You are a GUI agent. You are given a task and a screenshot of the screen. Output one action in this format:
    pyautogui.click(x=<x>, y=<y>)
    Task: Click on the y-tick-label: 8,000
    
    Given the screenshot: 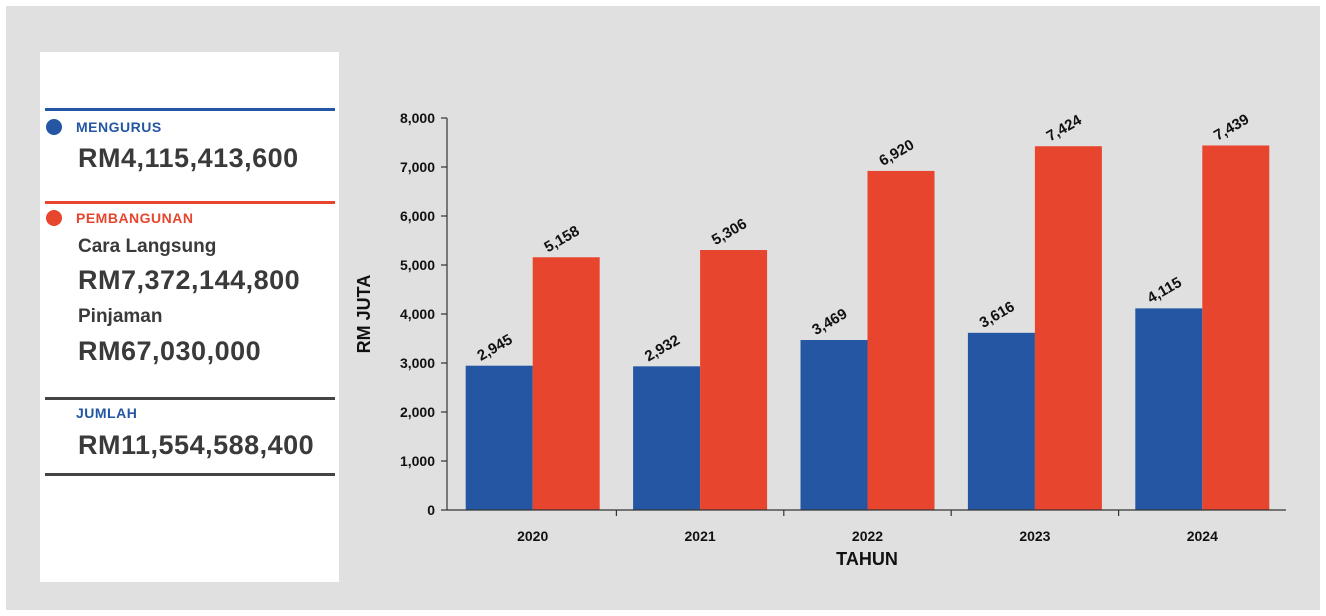 What is the action you would take?
    pyautogui.click(x=417, y=118)
    